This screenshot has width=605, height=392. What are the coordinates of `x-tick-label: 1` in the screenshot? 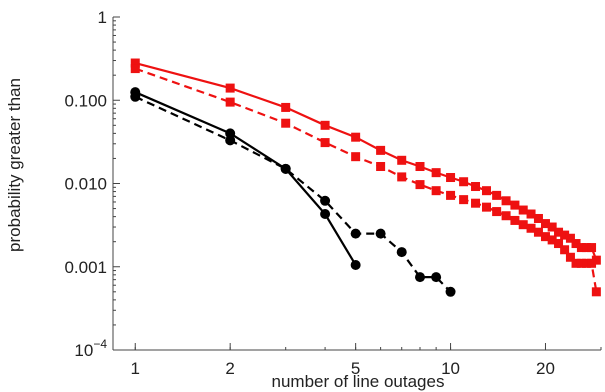 It's located at (135, 368).